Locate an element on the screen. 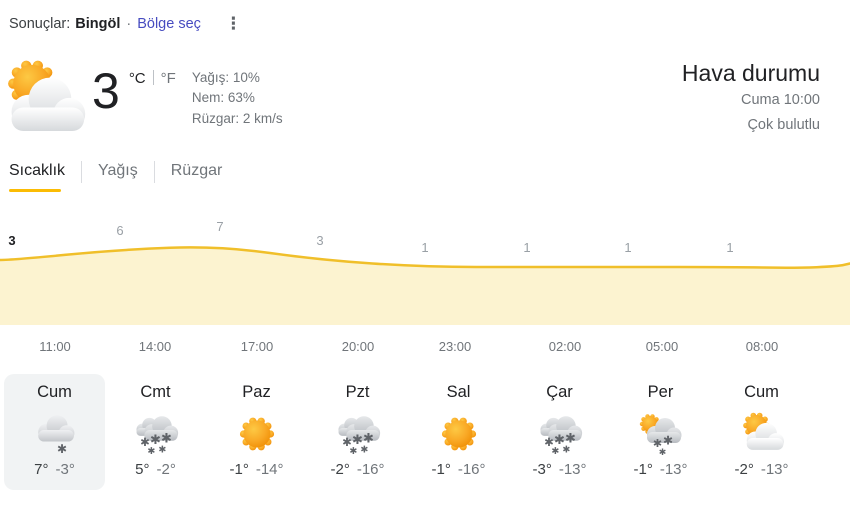  widget-header: Hava durumu Cuma 10:00 Çok bulutlu is located at coordinates (751, 98).